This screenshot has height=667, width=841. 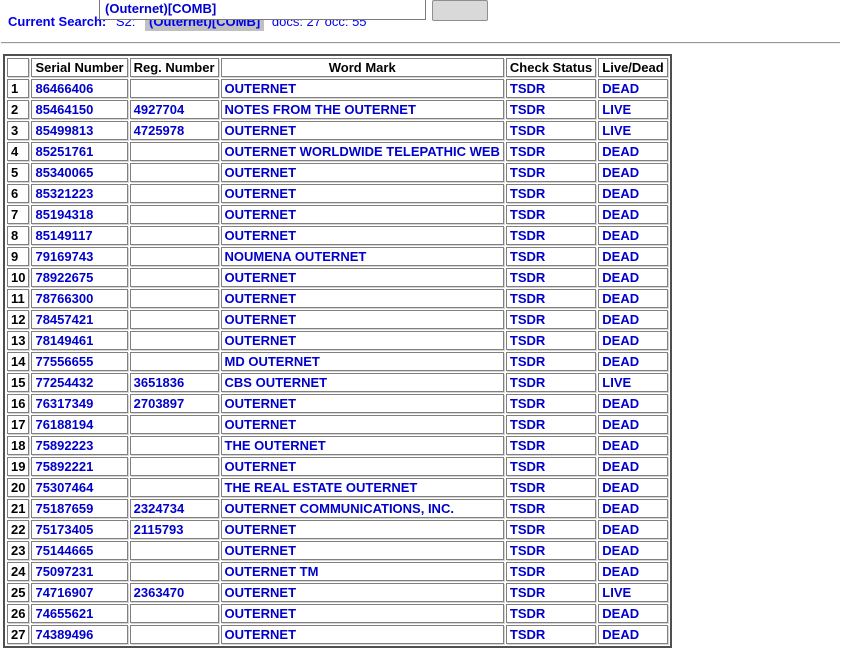 What do you see at coordinates (159, 403) in the screenshot?
I see `reg-number-link: 2703897` at bounding box center [159, 403].